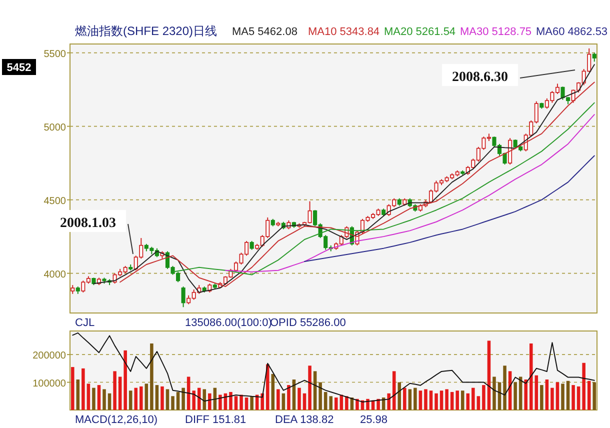  Describe the element at coordinates (116, 420) in the screenshot. I see `text: MACD(12,26,10)` at that location.